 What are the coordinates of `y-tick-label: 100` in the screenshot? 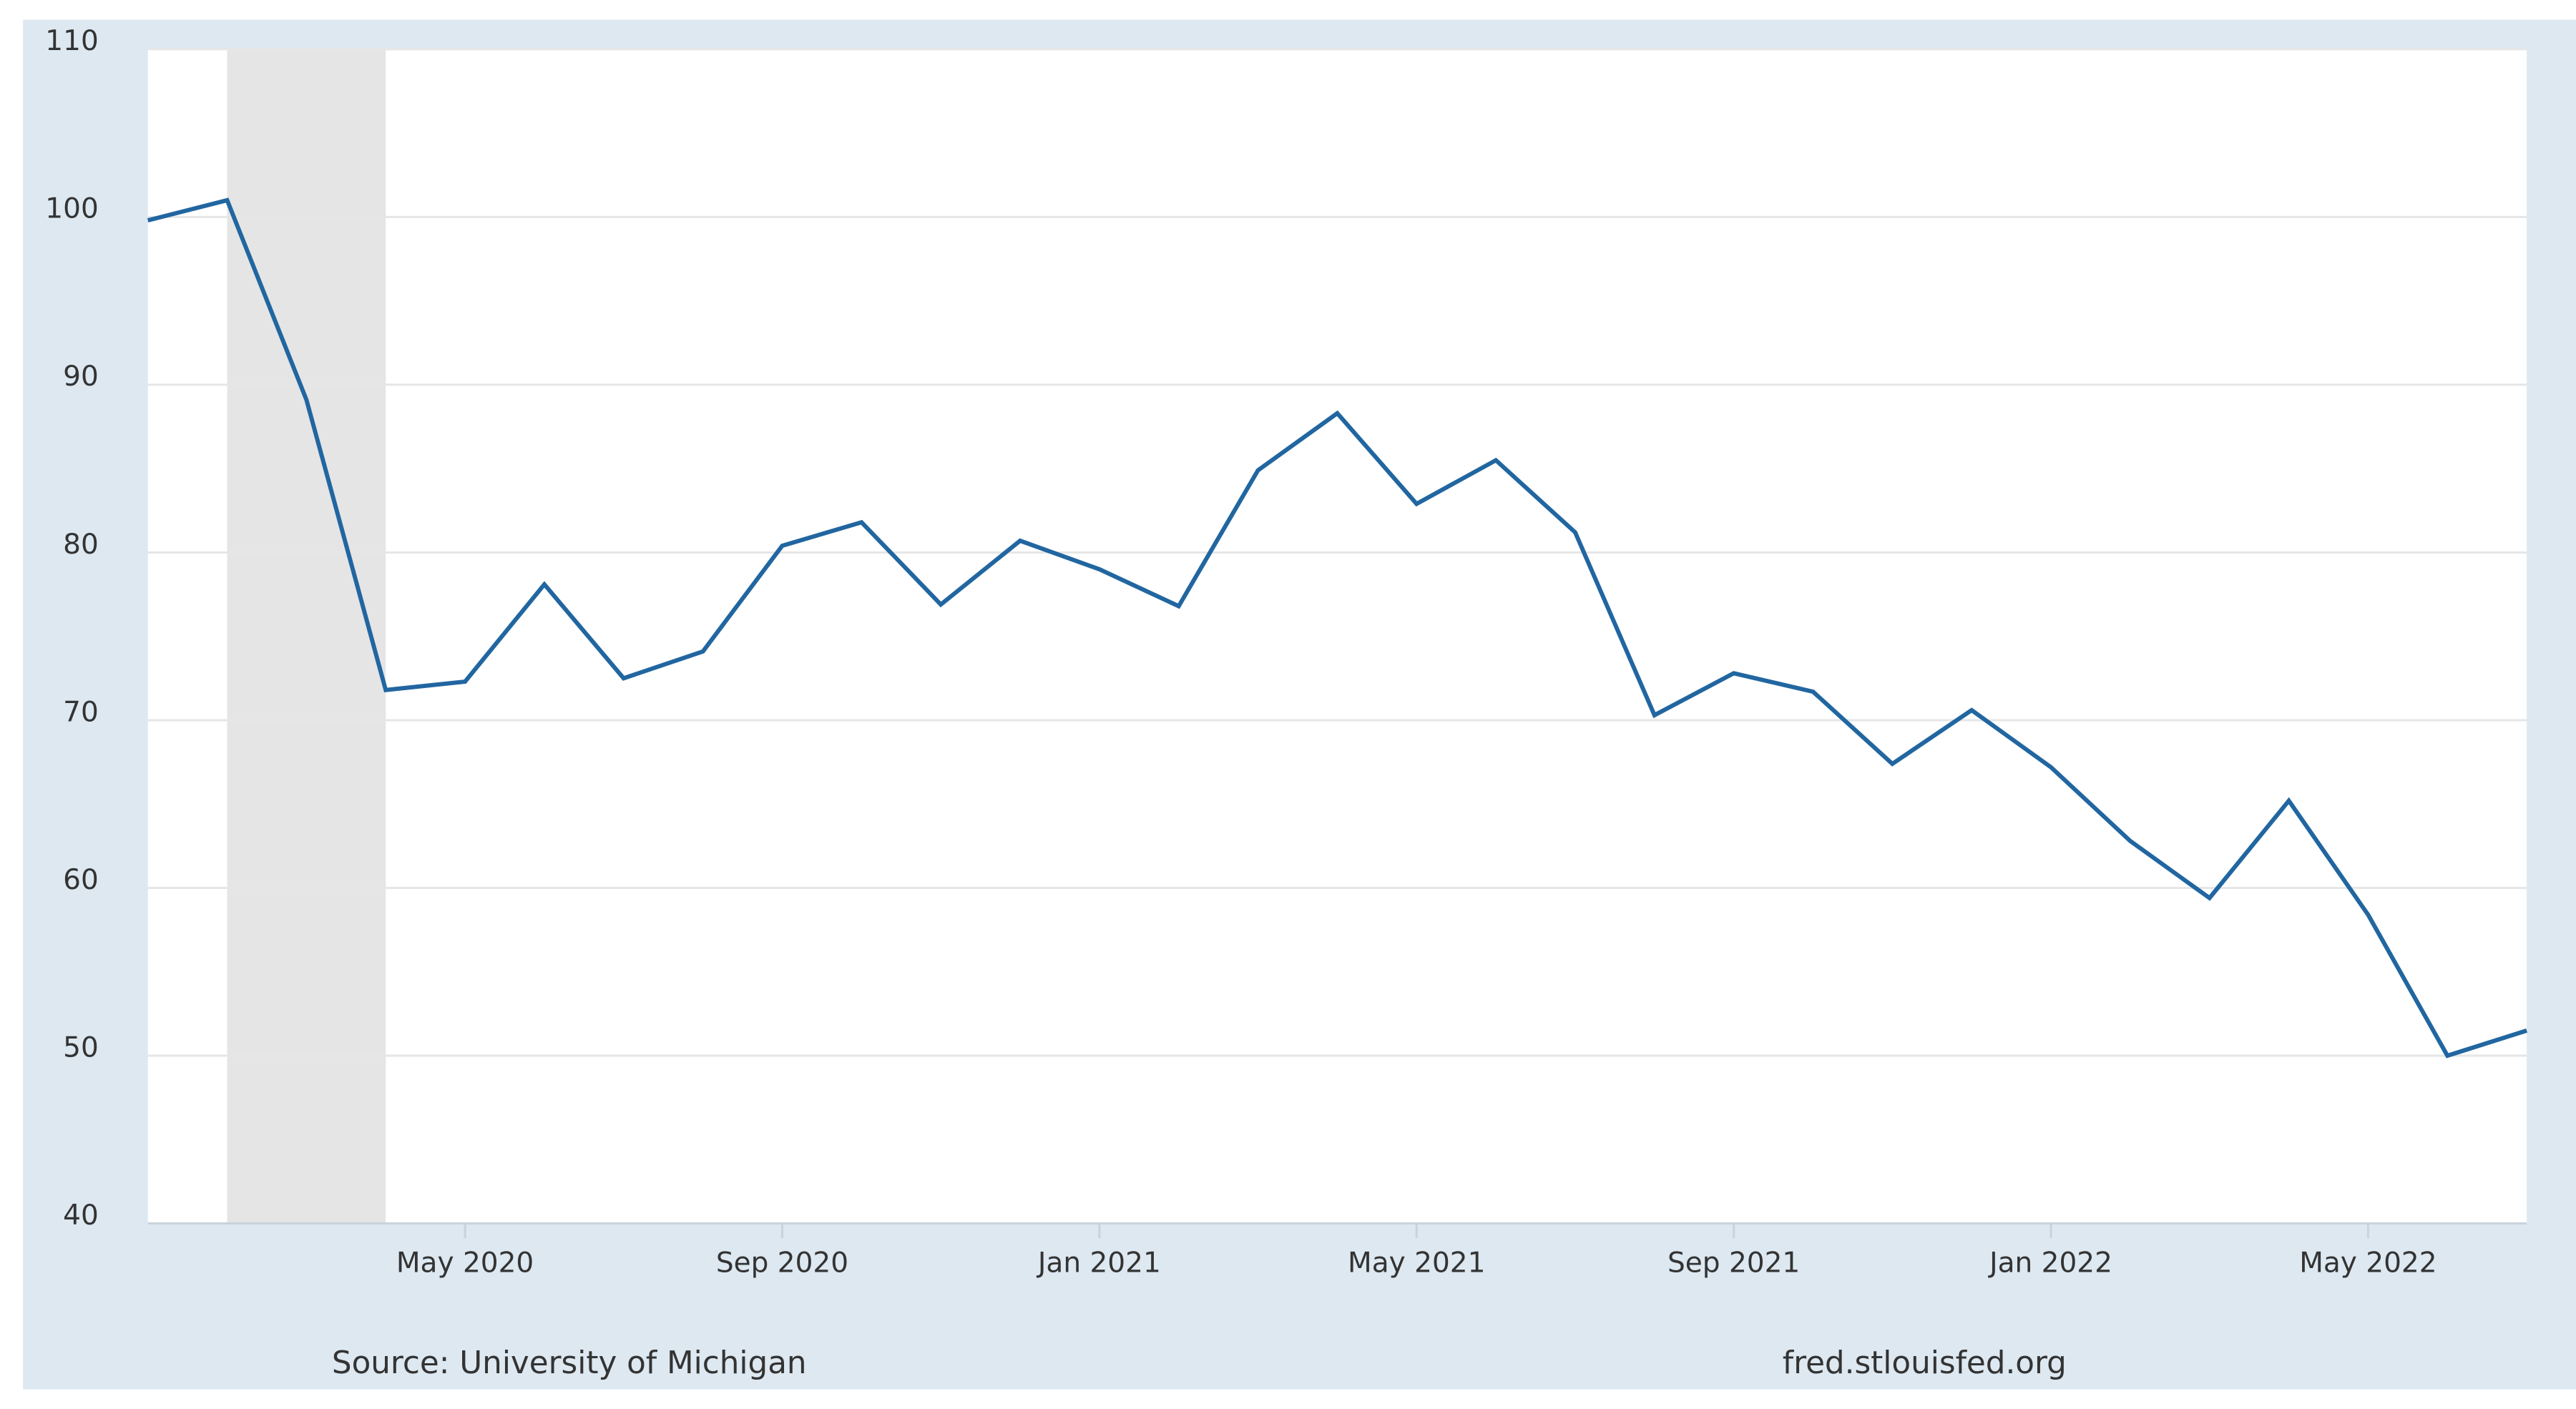 It's located at (71, 209).